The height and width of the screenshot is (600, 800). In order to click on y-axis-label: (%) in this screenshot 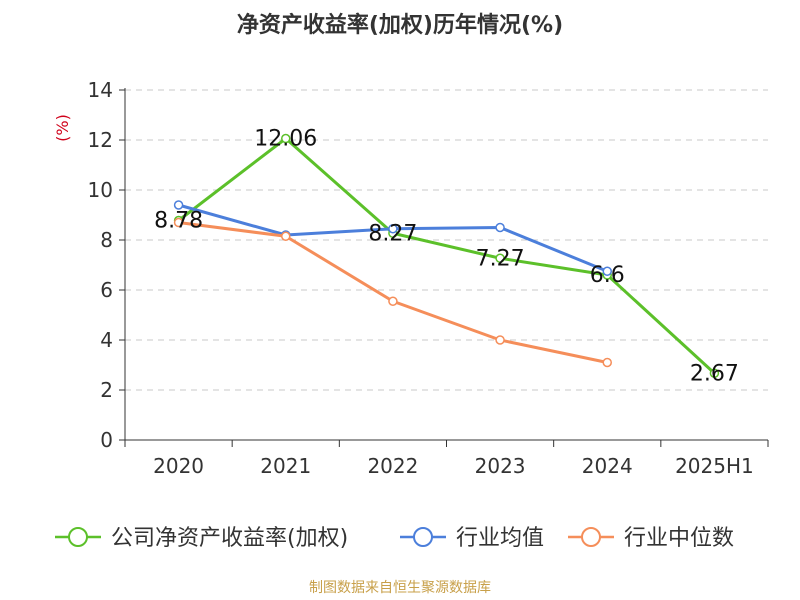, I will do `click(62, 128)`.